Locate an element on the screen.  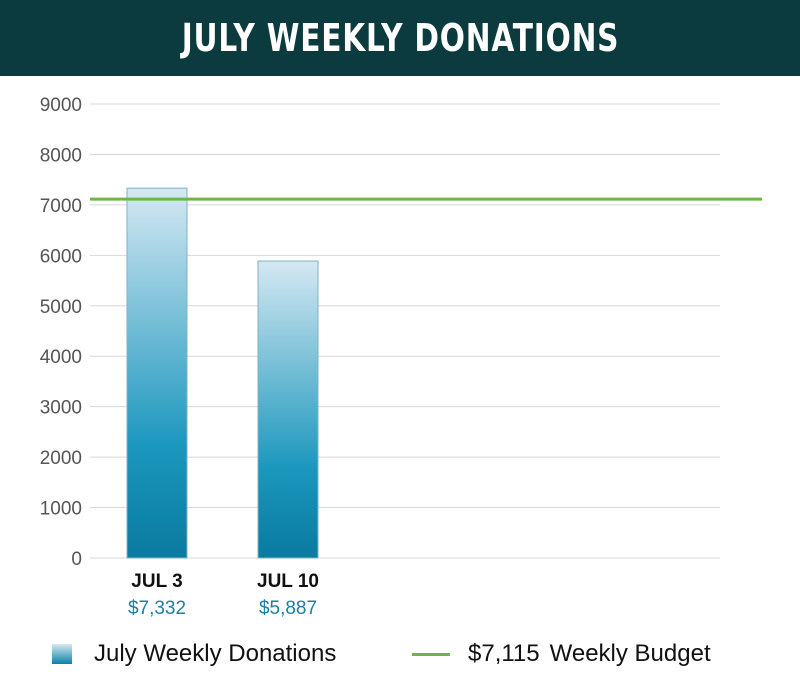
y-tick-label: 8000 is located at coordinates (61, 155).